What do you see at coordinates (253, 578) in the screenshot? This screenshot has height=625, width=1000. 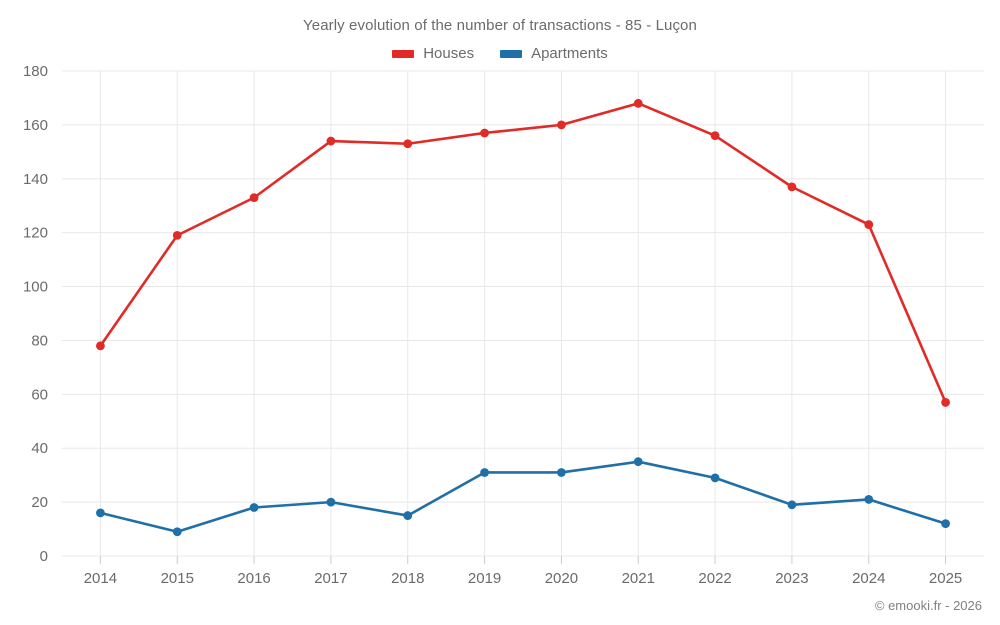 I see `x-axis-tick-label: 2016` at bounding box center [253, 578].